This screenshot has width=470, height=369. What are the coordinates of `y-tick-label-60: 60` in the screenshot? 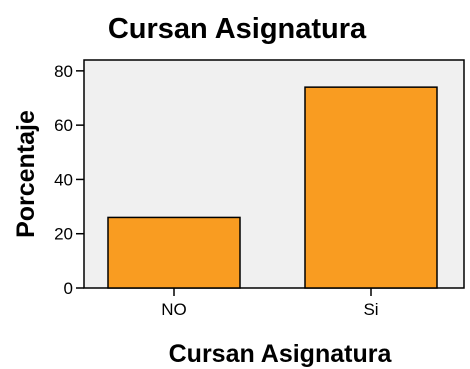 It's located at (63, 125).